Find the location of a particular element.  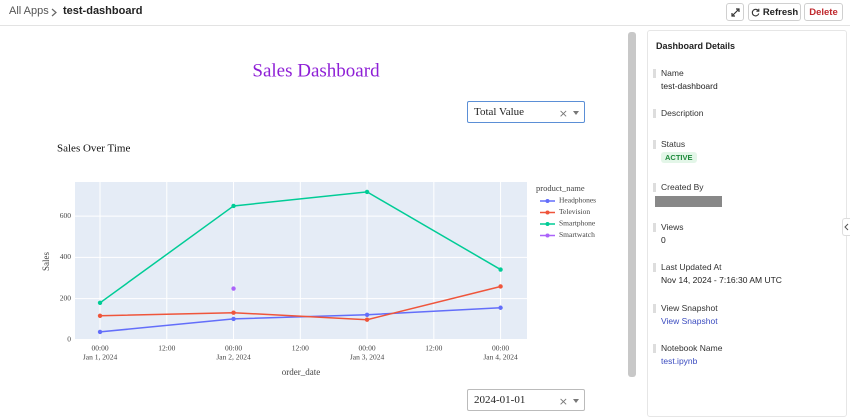

y-tick-label: 400 is located at coordinates (66, 256).